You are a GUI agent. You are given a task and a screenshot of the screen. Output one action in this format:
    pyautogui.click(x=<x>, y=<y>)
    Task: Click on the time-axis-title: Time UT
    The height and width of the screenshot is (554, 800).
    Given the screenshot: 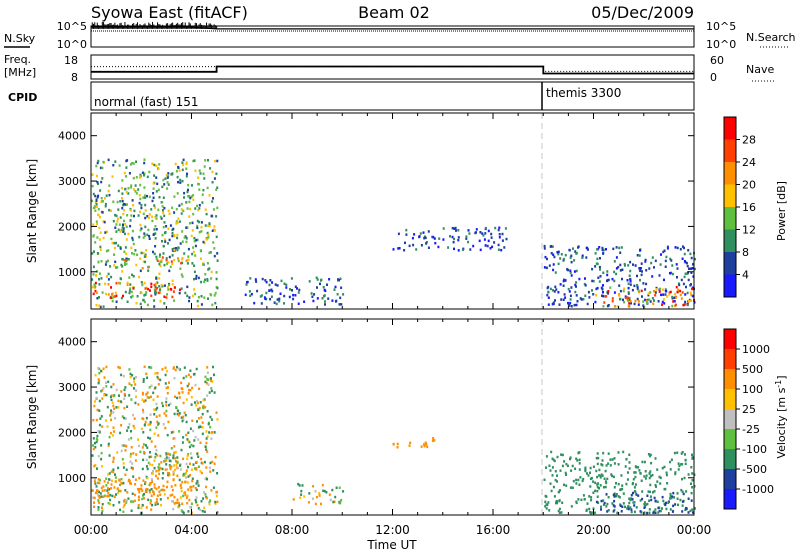 What is the action you would take?
    pyautogui.click(x=391, y=545)
    